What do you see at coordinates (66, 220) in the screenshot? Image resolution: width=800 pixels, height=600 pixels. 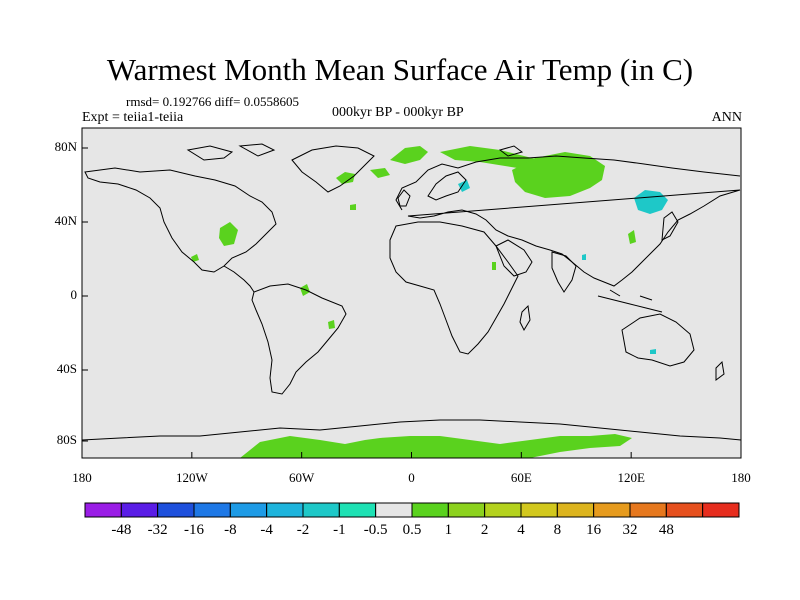 I see `lat-tick-label: 40N` at bounding box center [66, 220].